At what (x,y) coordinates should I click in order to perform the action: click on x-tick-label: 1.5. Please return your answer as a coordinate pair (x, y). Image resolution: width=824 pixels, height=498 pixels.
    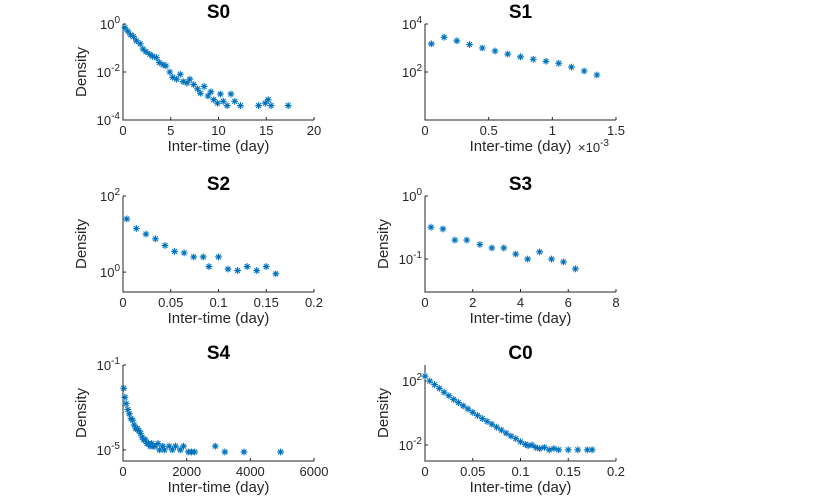
    Looking at the image, I should click on (616, 130).